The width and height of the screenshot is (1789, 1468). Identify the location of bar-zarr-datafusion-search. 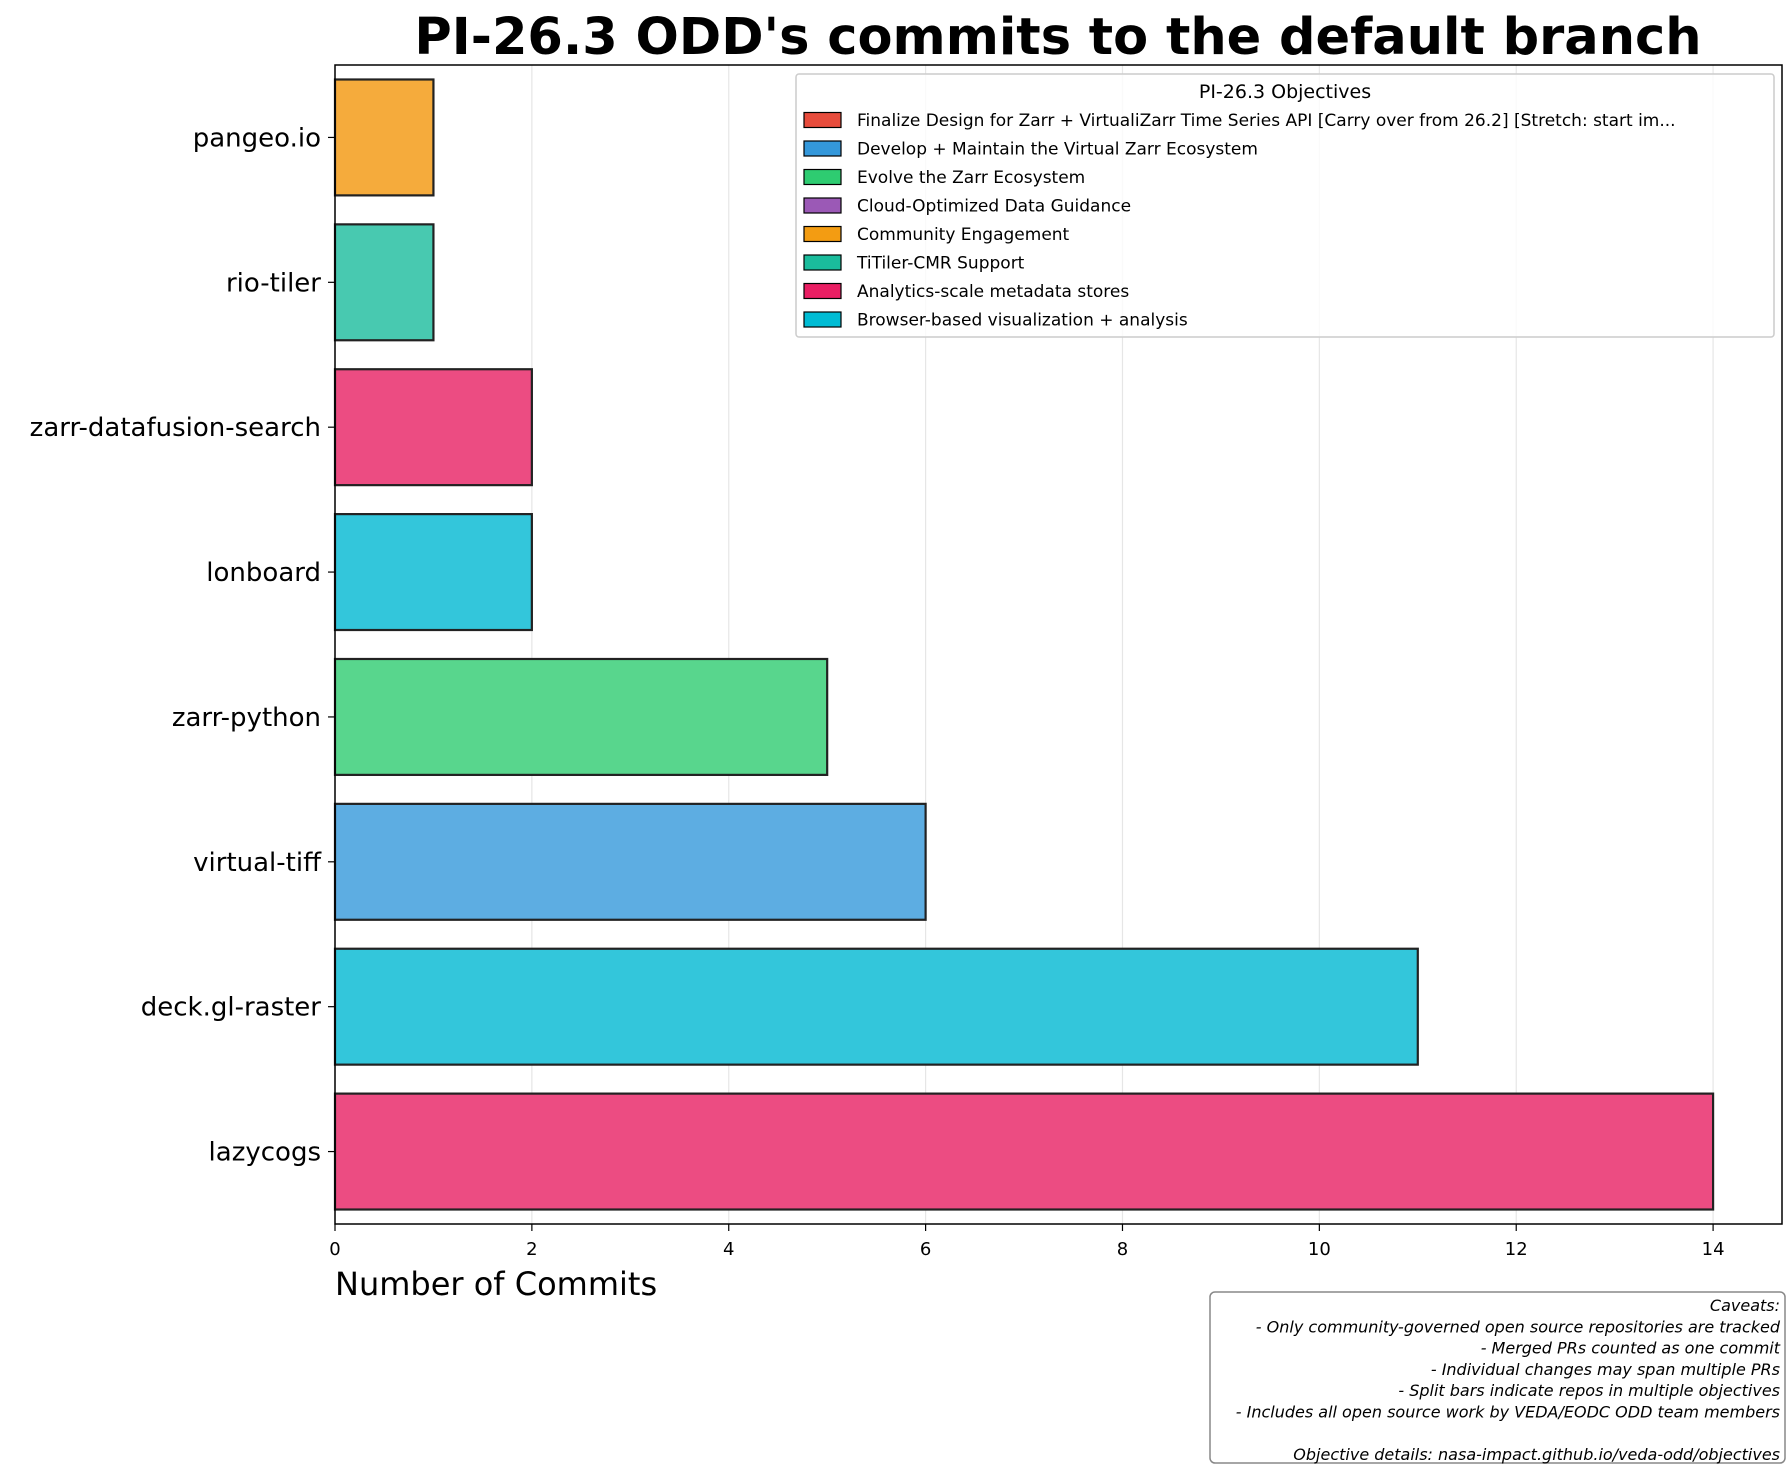
(433, 427).